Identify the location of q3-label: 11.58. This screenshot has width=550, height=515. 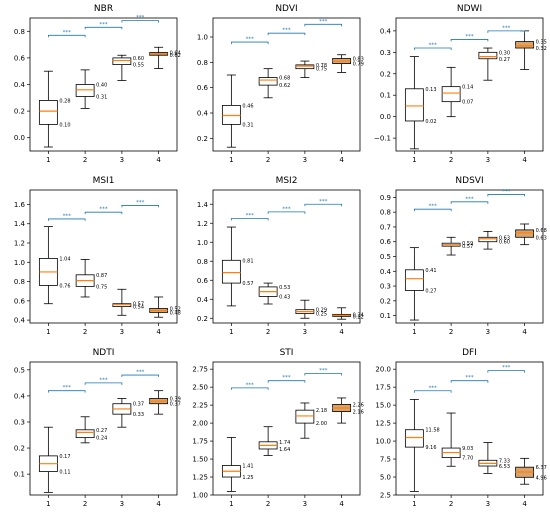
(432, 431).